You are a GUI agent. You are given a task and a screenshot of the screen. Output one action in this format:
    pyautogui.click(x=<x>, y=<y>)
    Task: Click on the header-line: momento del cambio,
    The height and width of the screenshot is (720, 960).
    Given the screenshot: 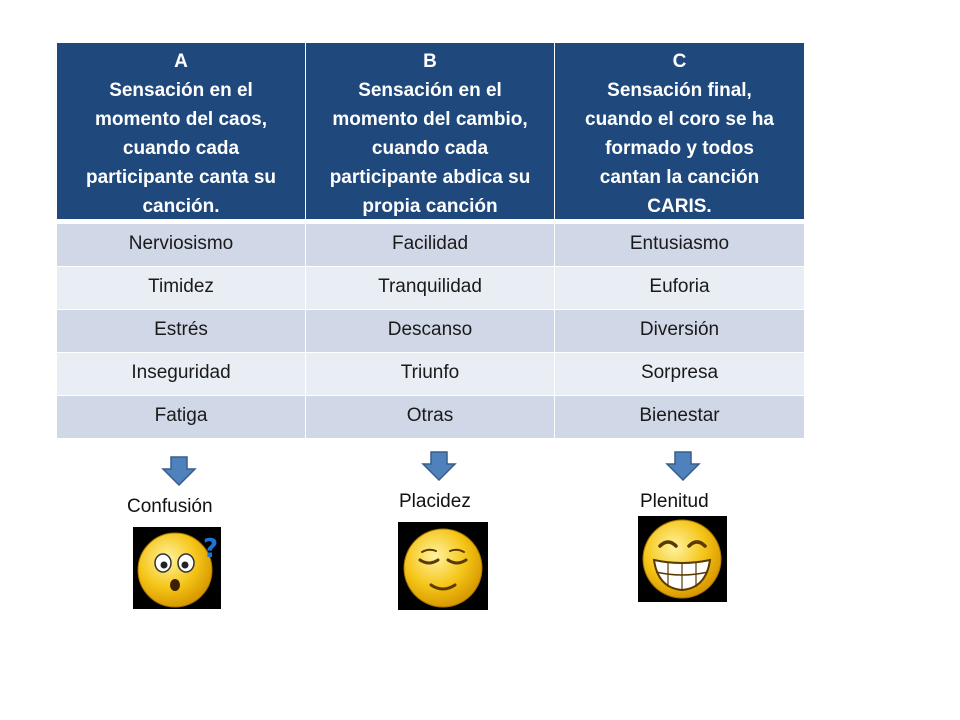 What is the action you would take?
    pyautogui.click(x=430, y=119)
    